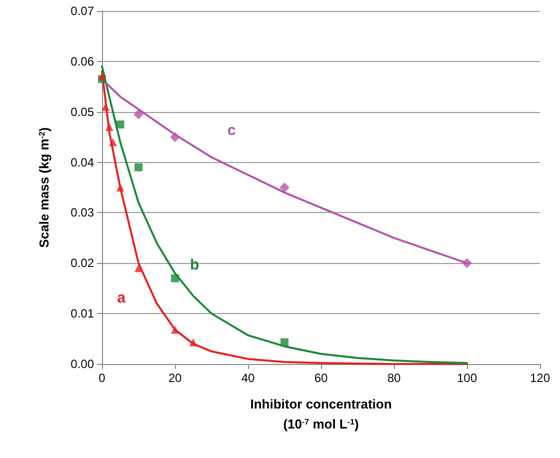  Describe the element at coordinates (44, 187) in the screenshot. I see `y-axis-title: Scale mass (kg m-2)` at that location.